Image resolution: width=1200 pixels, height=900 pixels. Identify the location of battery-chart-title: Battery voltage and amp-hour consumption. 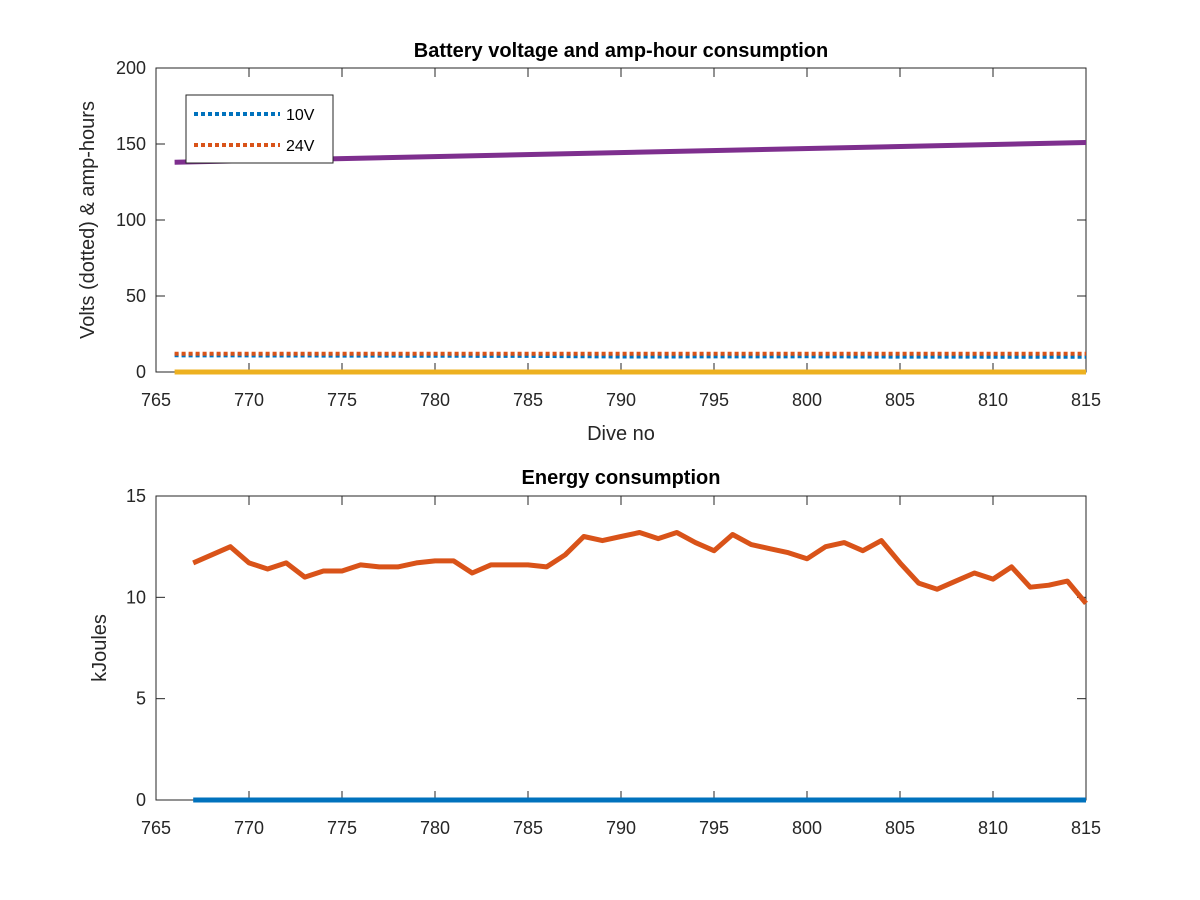
(621, 51).